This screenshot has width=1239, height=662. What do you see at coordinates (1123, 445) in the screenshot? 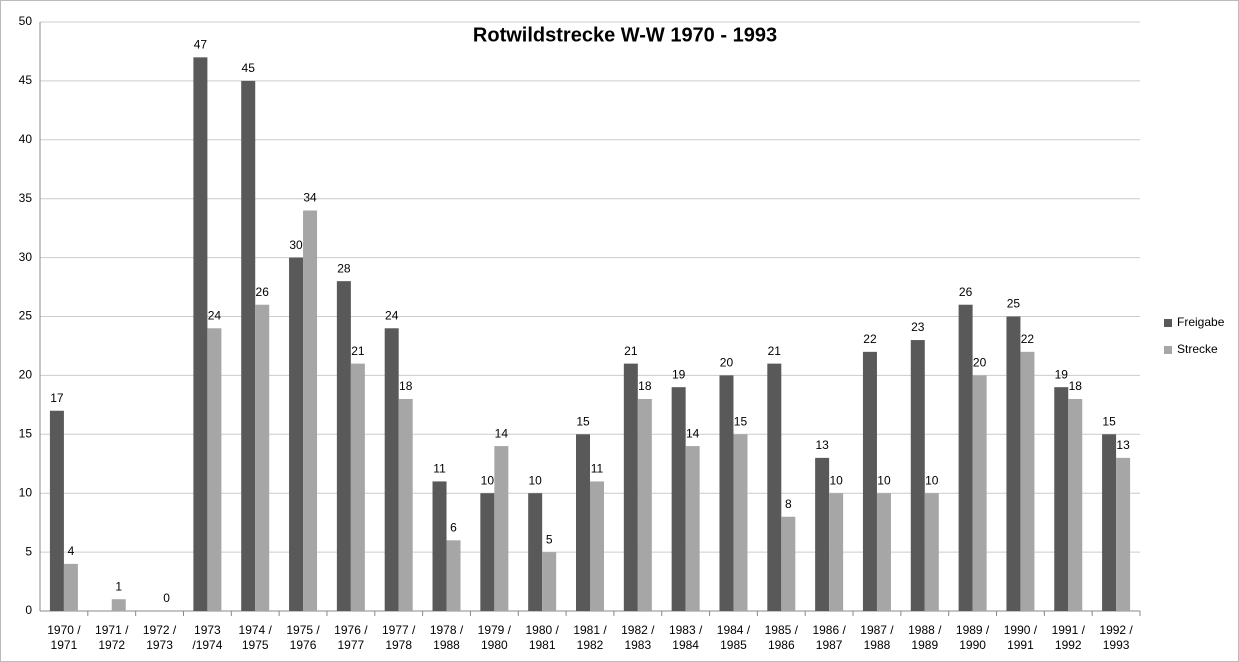
I see `data-label: 13` at bounding box center [1123, 445].